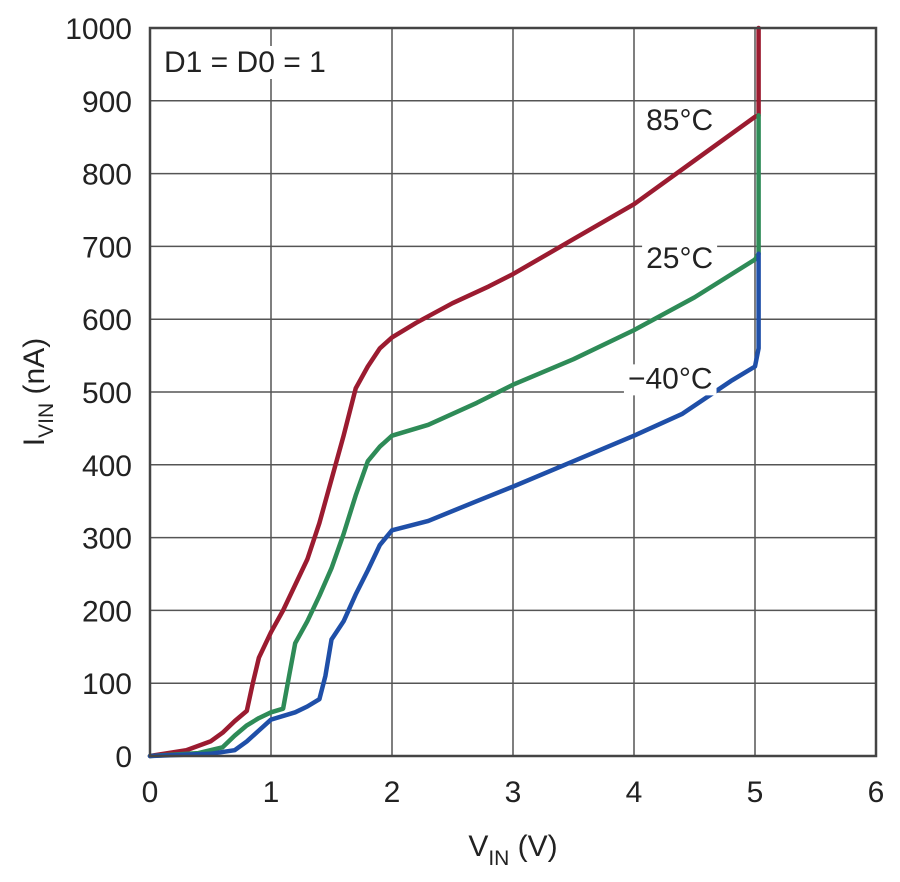  Describe the element at coordinates (271, 792) in the screenshot. I see `x-tick-label: 1` at that location.